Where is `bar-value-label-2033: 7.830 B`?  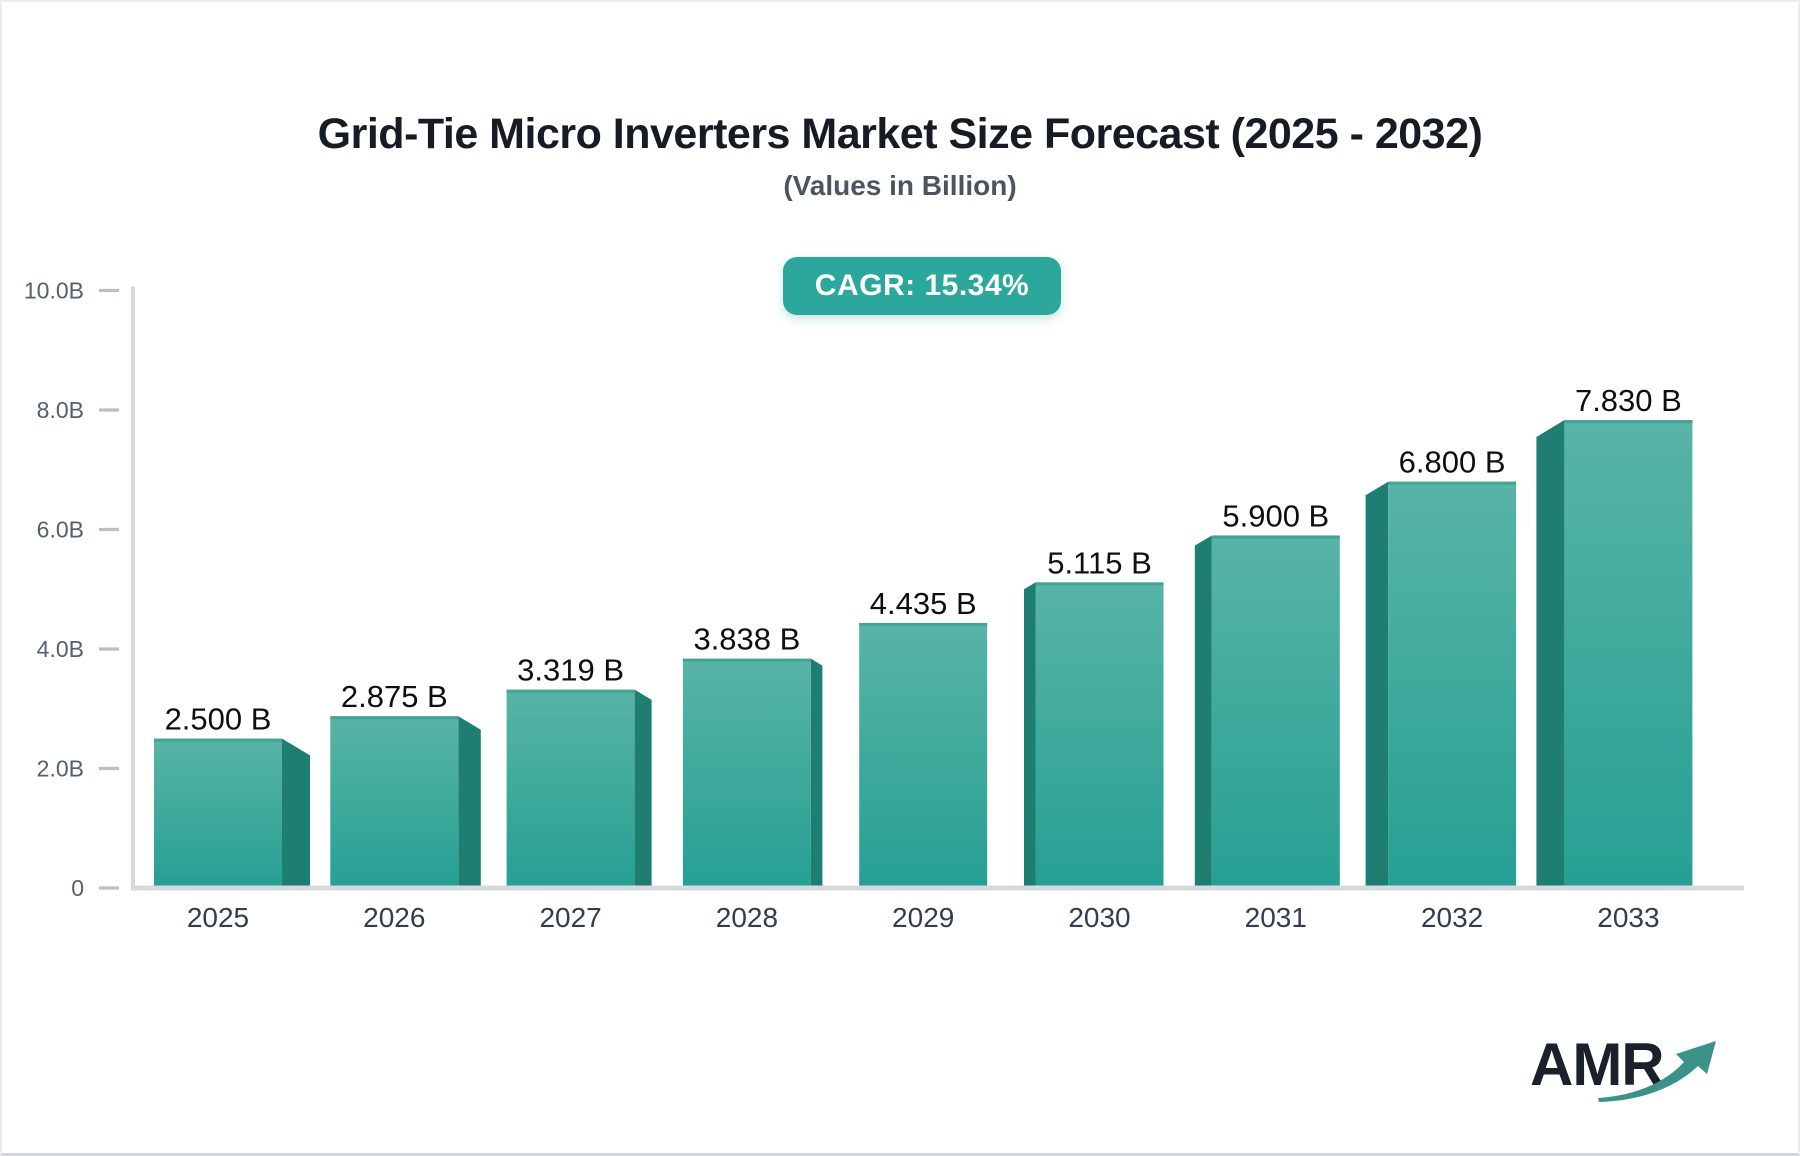
bar-value-label-2033: 7.830 B is located at coordinates (1628, 400).